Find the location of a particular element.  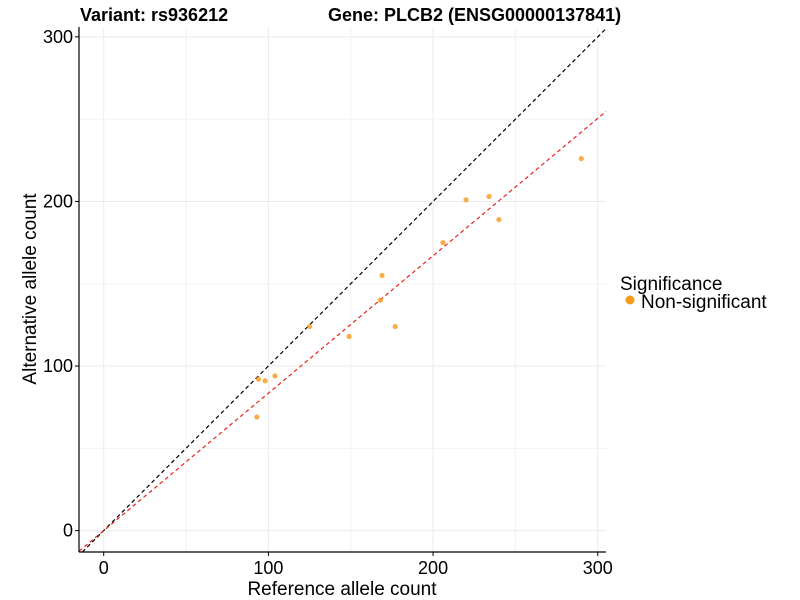

y-tick-label: 300 is located at coordinates (58, 37).